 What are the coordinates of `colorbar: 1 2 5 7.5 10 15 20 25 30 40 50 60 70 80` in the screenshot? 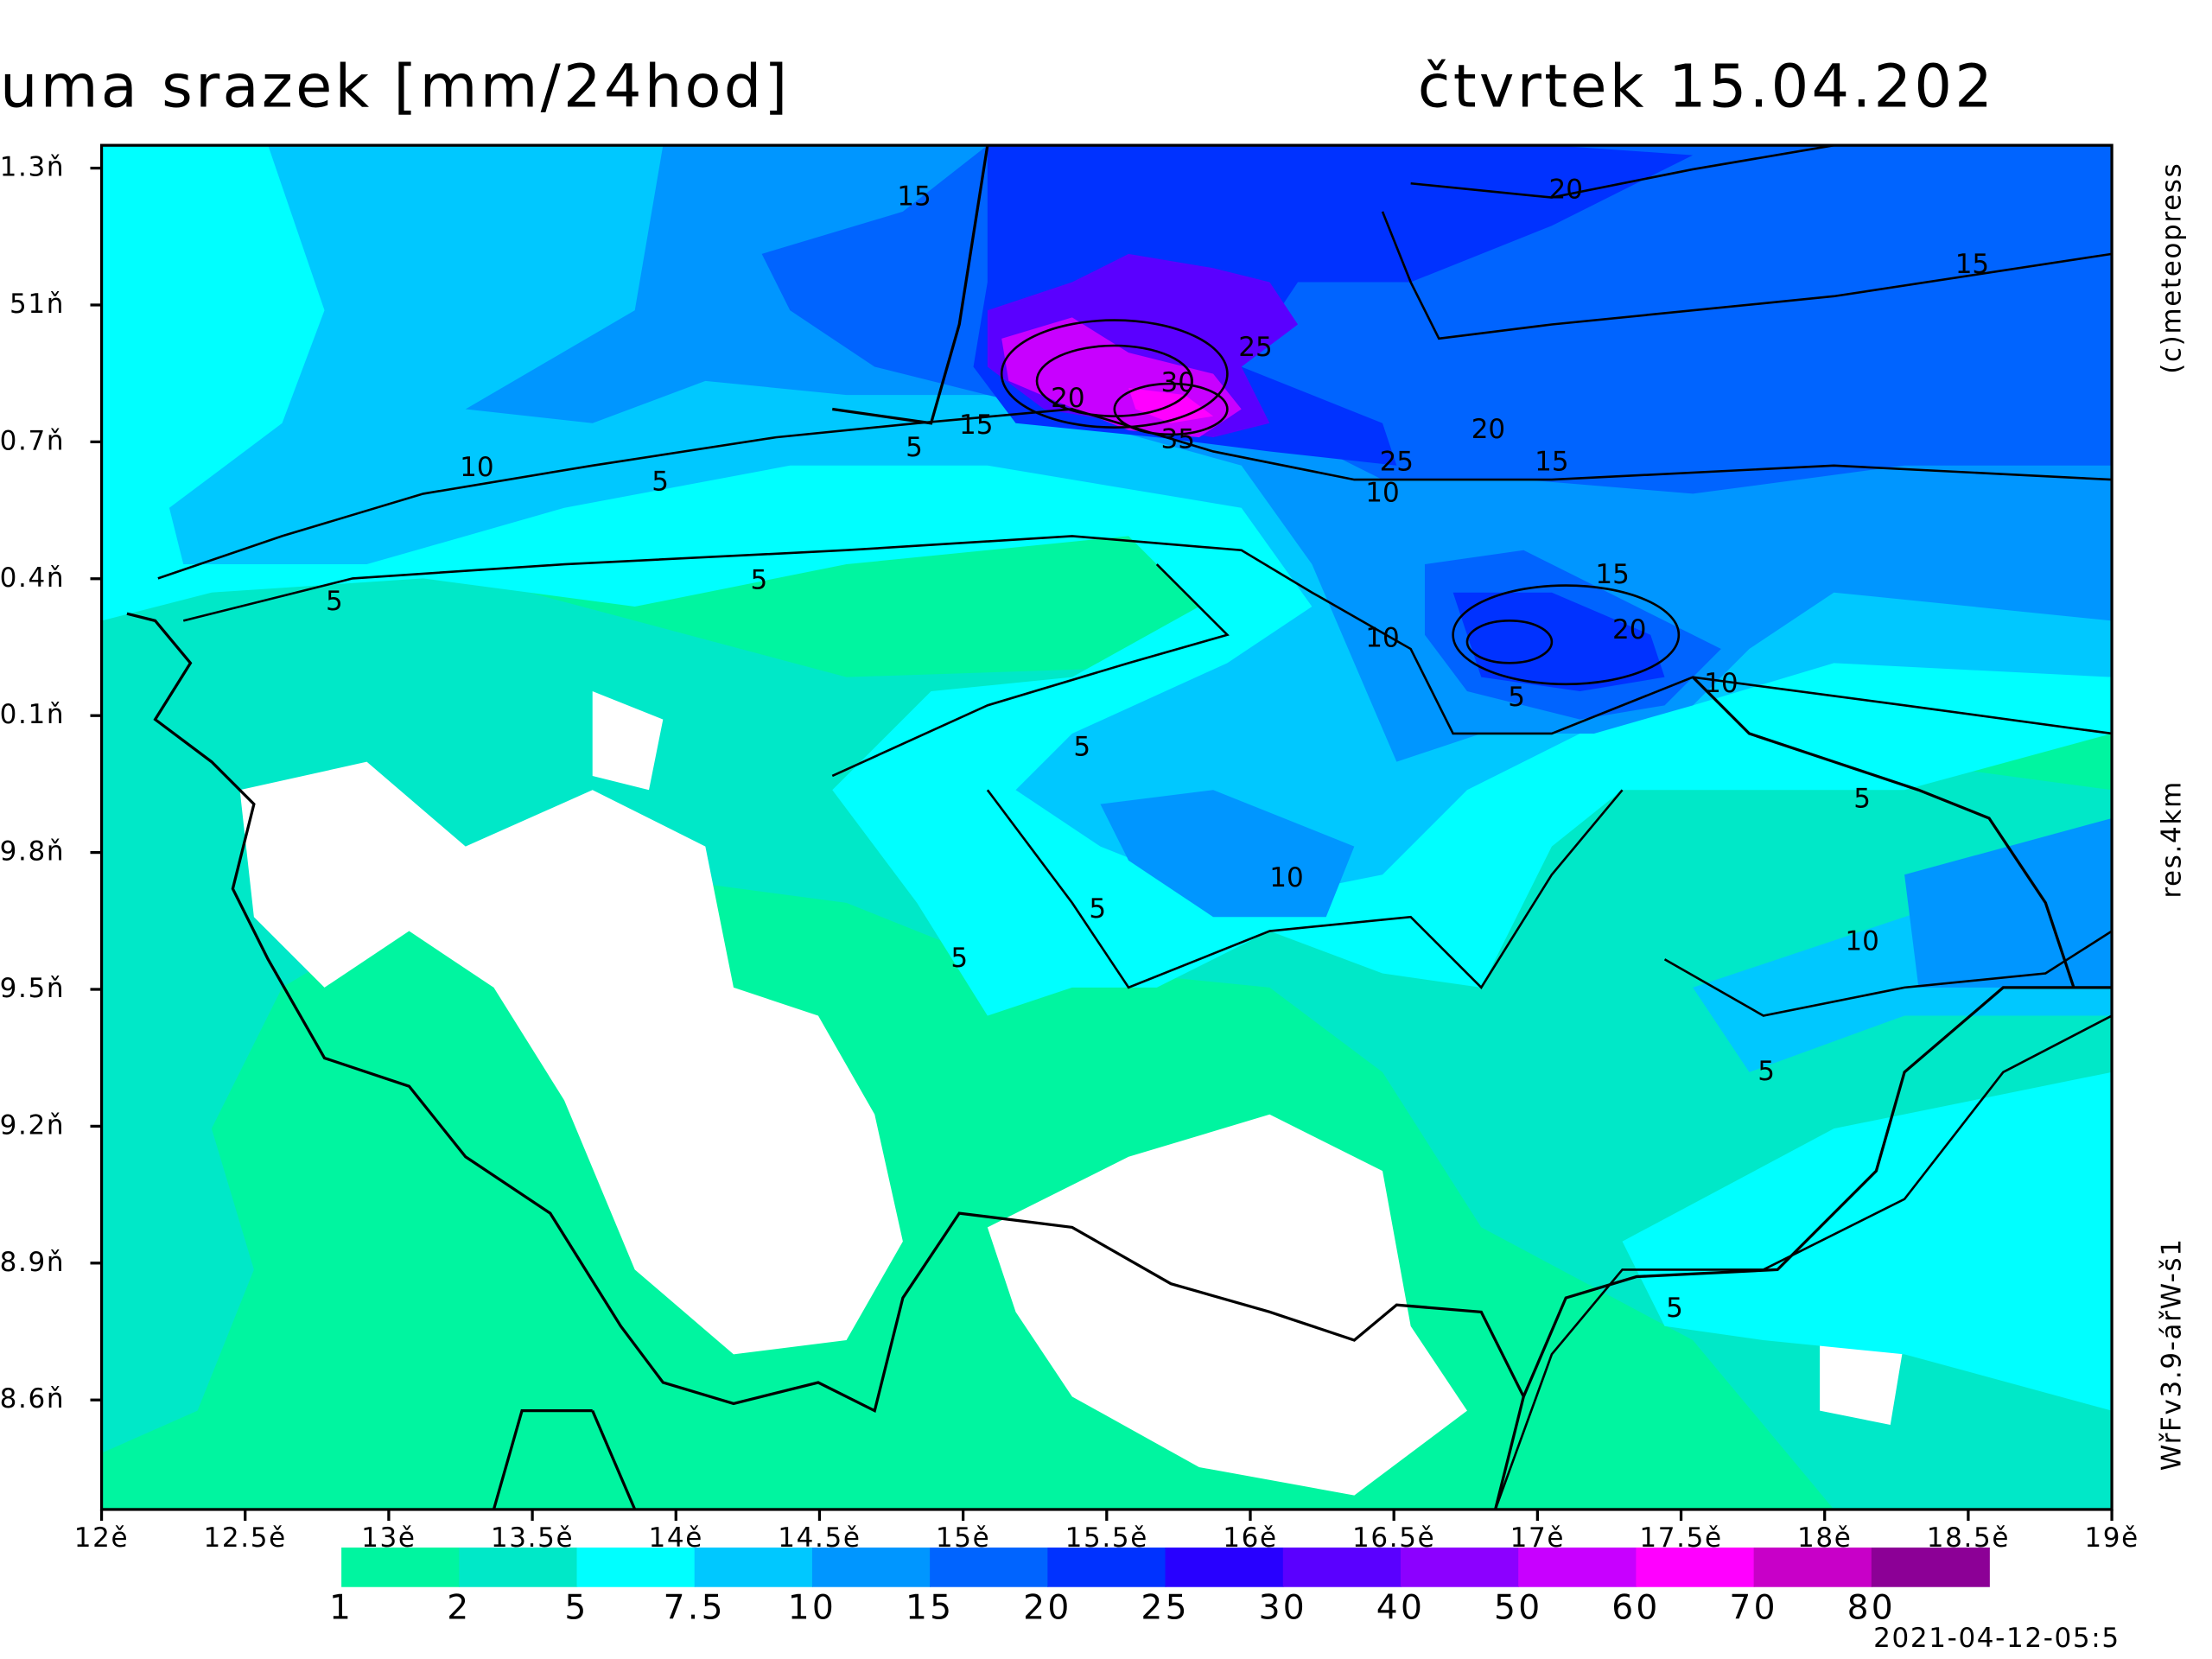 It's located at (1159, 1587).